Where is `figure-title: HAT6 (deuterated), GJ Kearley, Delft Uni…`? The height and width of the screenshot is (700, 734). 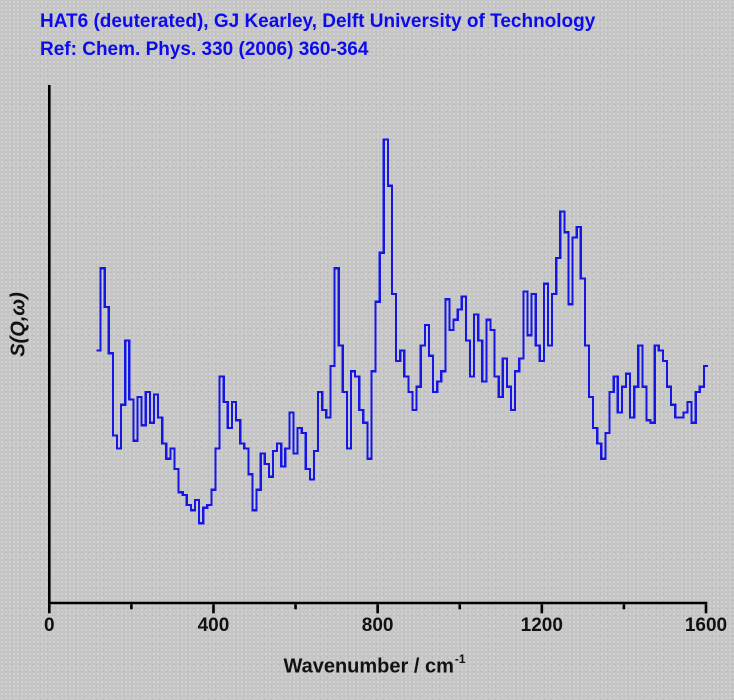 figure-title: HAT6 (deuterated), GJ Kearley, Delft Uni… is located at coordinates (317, 36).